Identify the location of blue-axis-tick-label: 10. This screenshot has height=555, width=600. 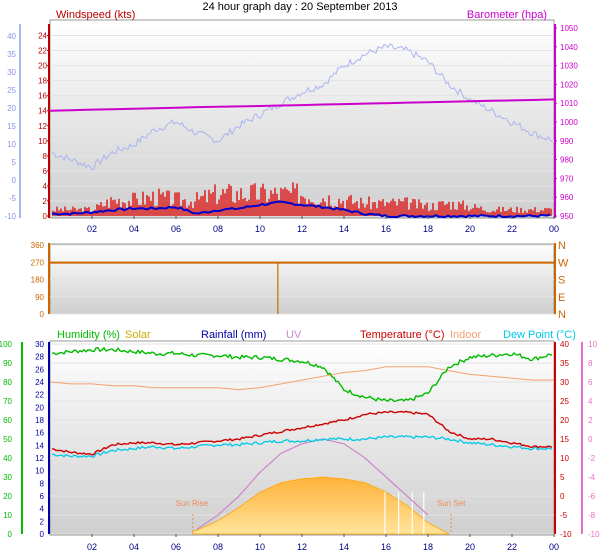
(11, 144).